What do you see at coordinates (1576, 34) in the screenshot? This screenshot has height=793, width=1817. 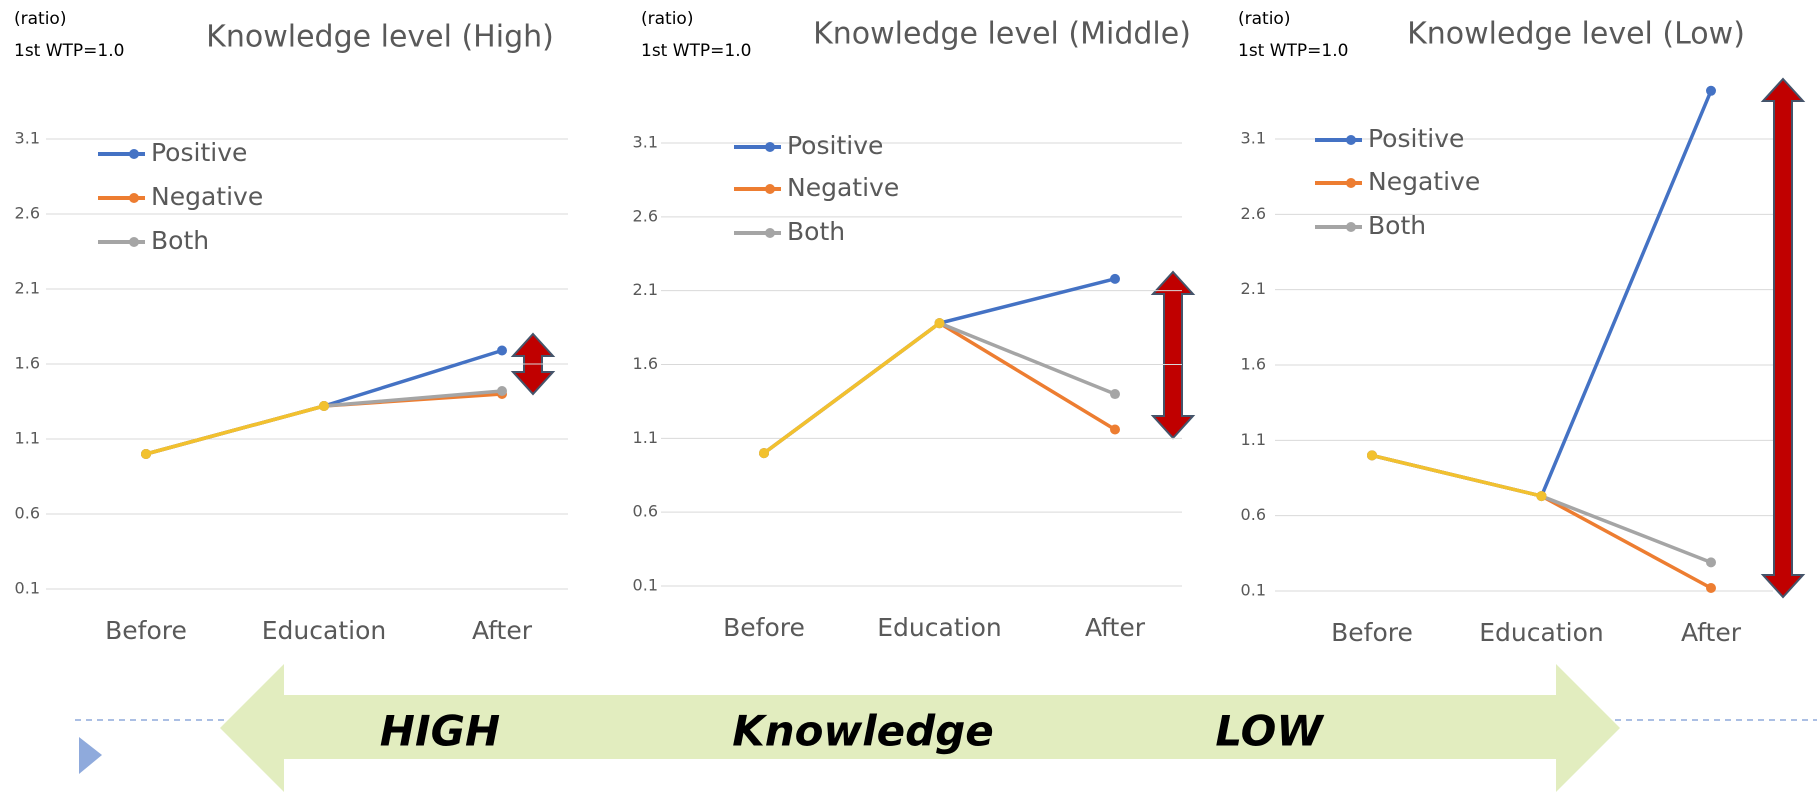 I see `chart-title: Knowledge level (Low)` at bounding box center [1576, 34].